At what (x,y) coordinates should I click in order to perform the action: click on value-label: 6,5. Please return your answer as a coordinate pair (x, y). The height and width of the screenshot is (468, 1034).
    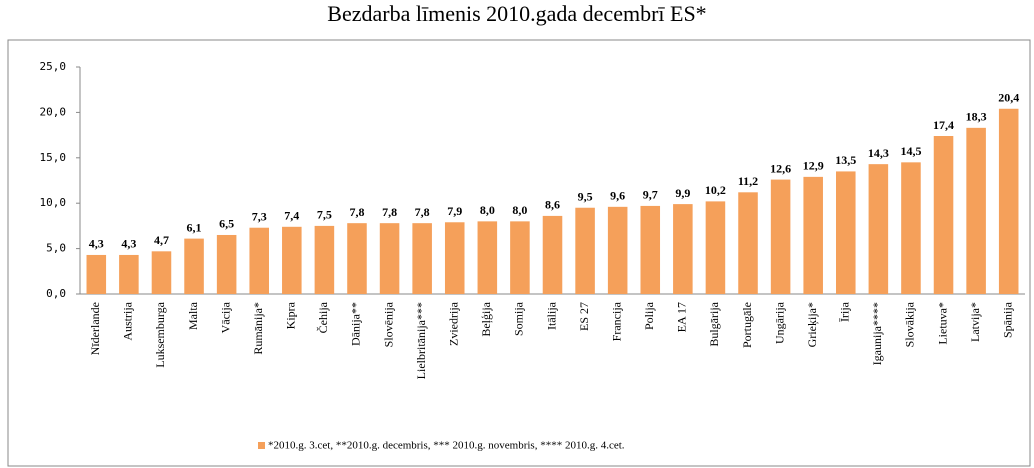
    Looking at the image, I should click on (226, 224).